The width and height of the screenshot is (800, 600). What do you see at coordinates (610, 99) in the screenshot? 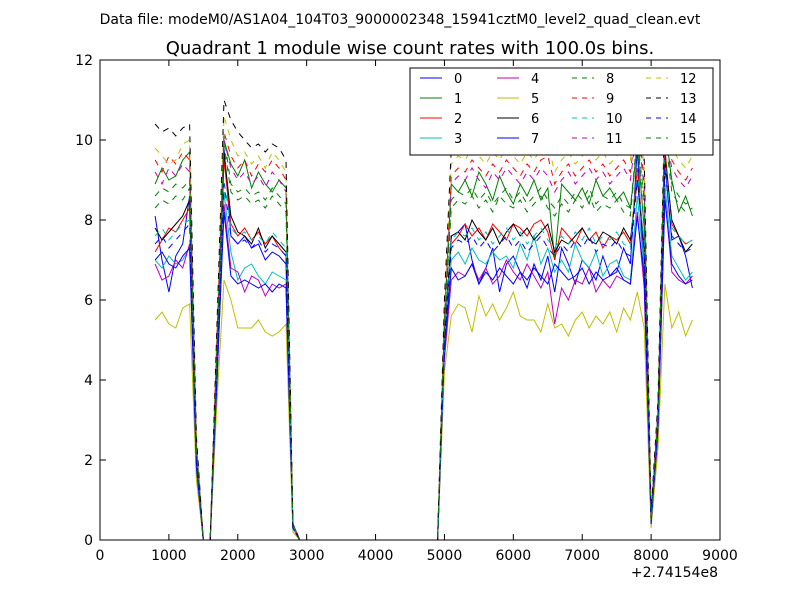
I see `legend-label-9: 9` at bounding box center [610, 99].